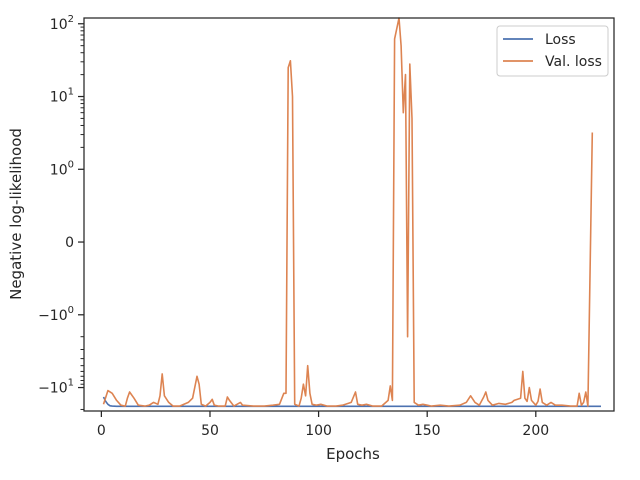 This screenshot has width=640, height=480. Describe the element at coordinates (560, 40) in the screenshot. I see `legend-label-0: Loss` at that location.